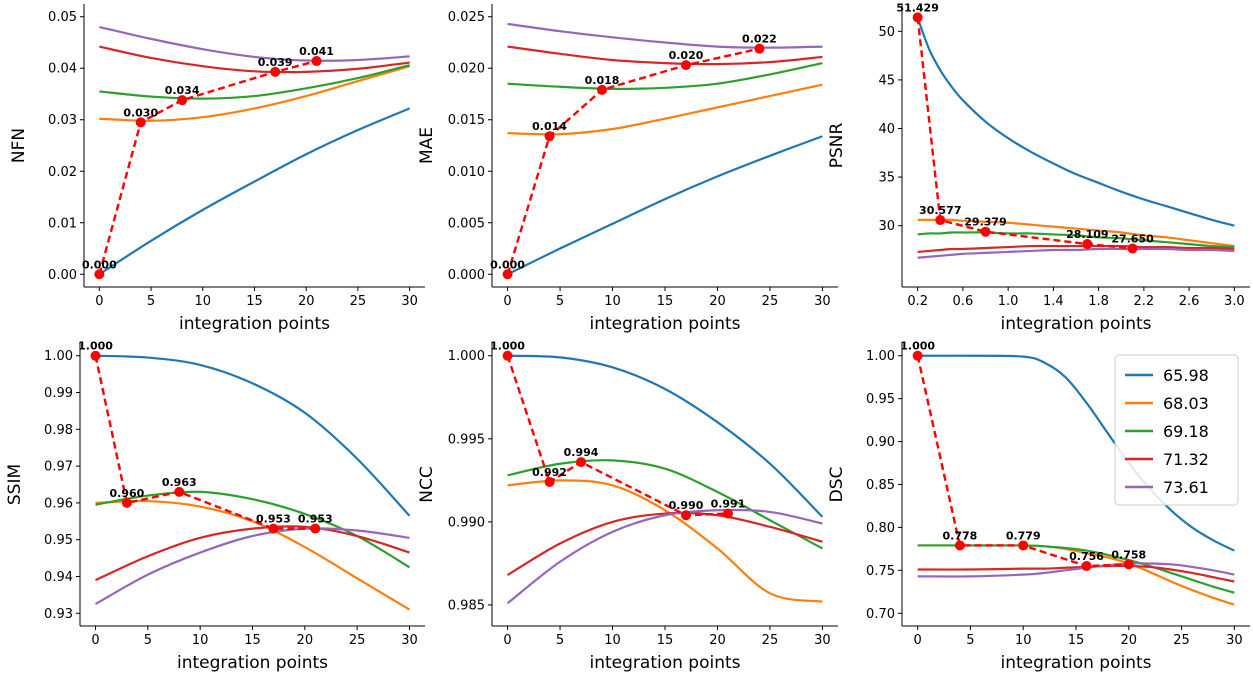 The height and width of the screenshot is (687, 1253). I want to click on y-tick-label: 0.94, so click(58, 577).